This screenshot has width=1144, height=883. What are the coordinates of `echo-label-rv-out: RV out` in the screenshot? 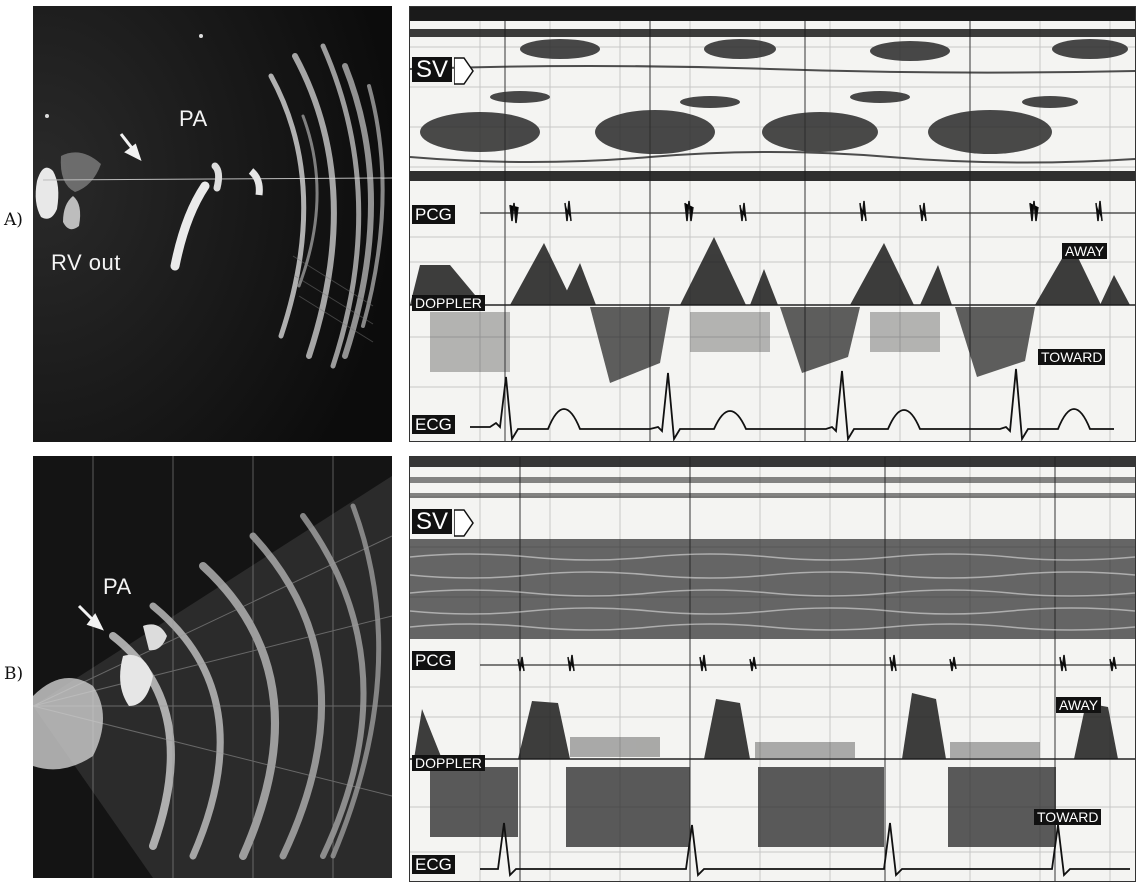 It's located at (86, 262).